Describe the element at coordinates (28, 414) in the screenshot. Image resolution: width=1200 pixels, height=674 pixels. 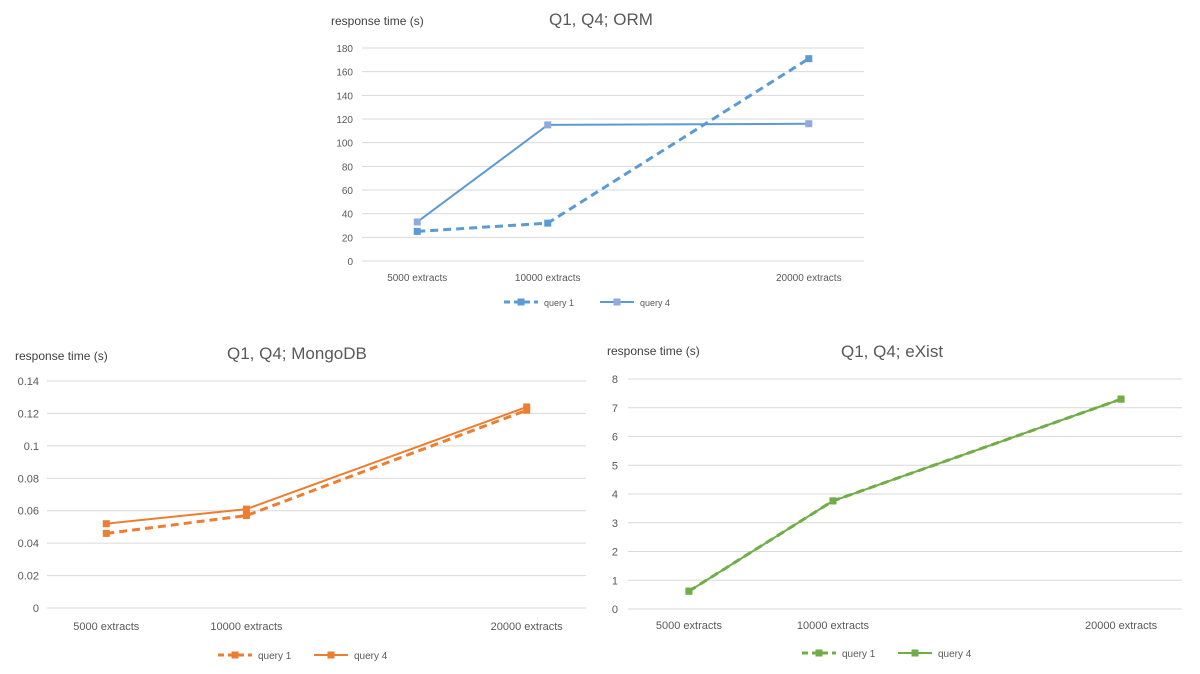
I see `y-tick-label: 0.12` at that location.